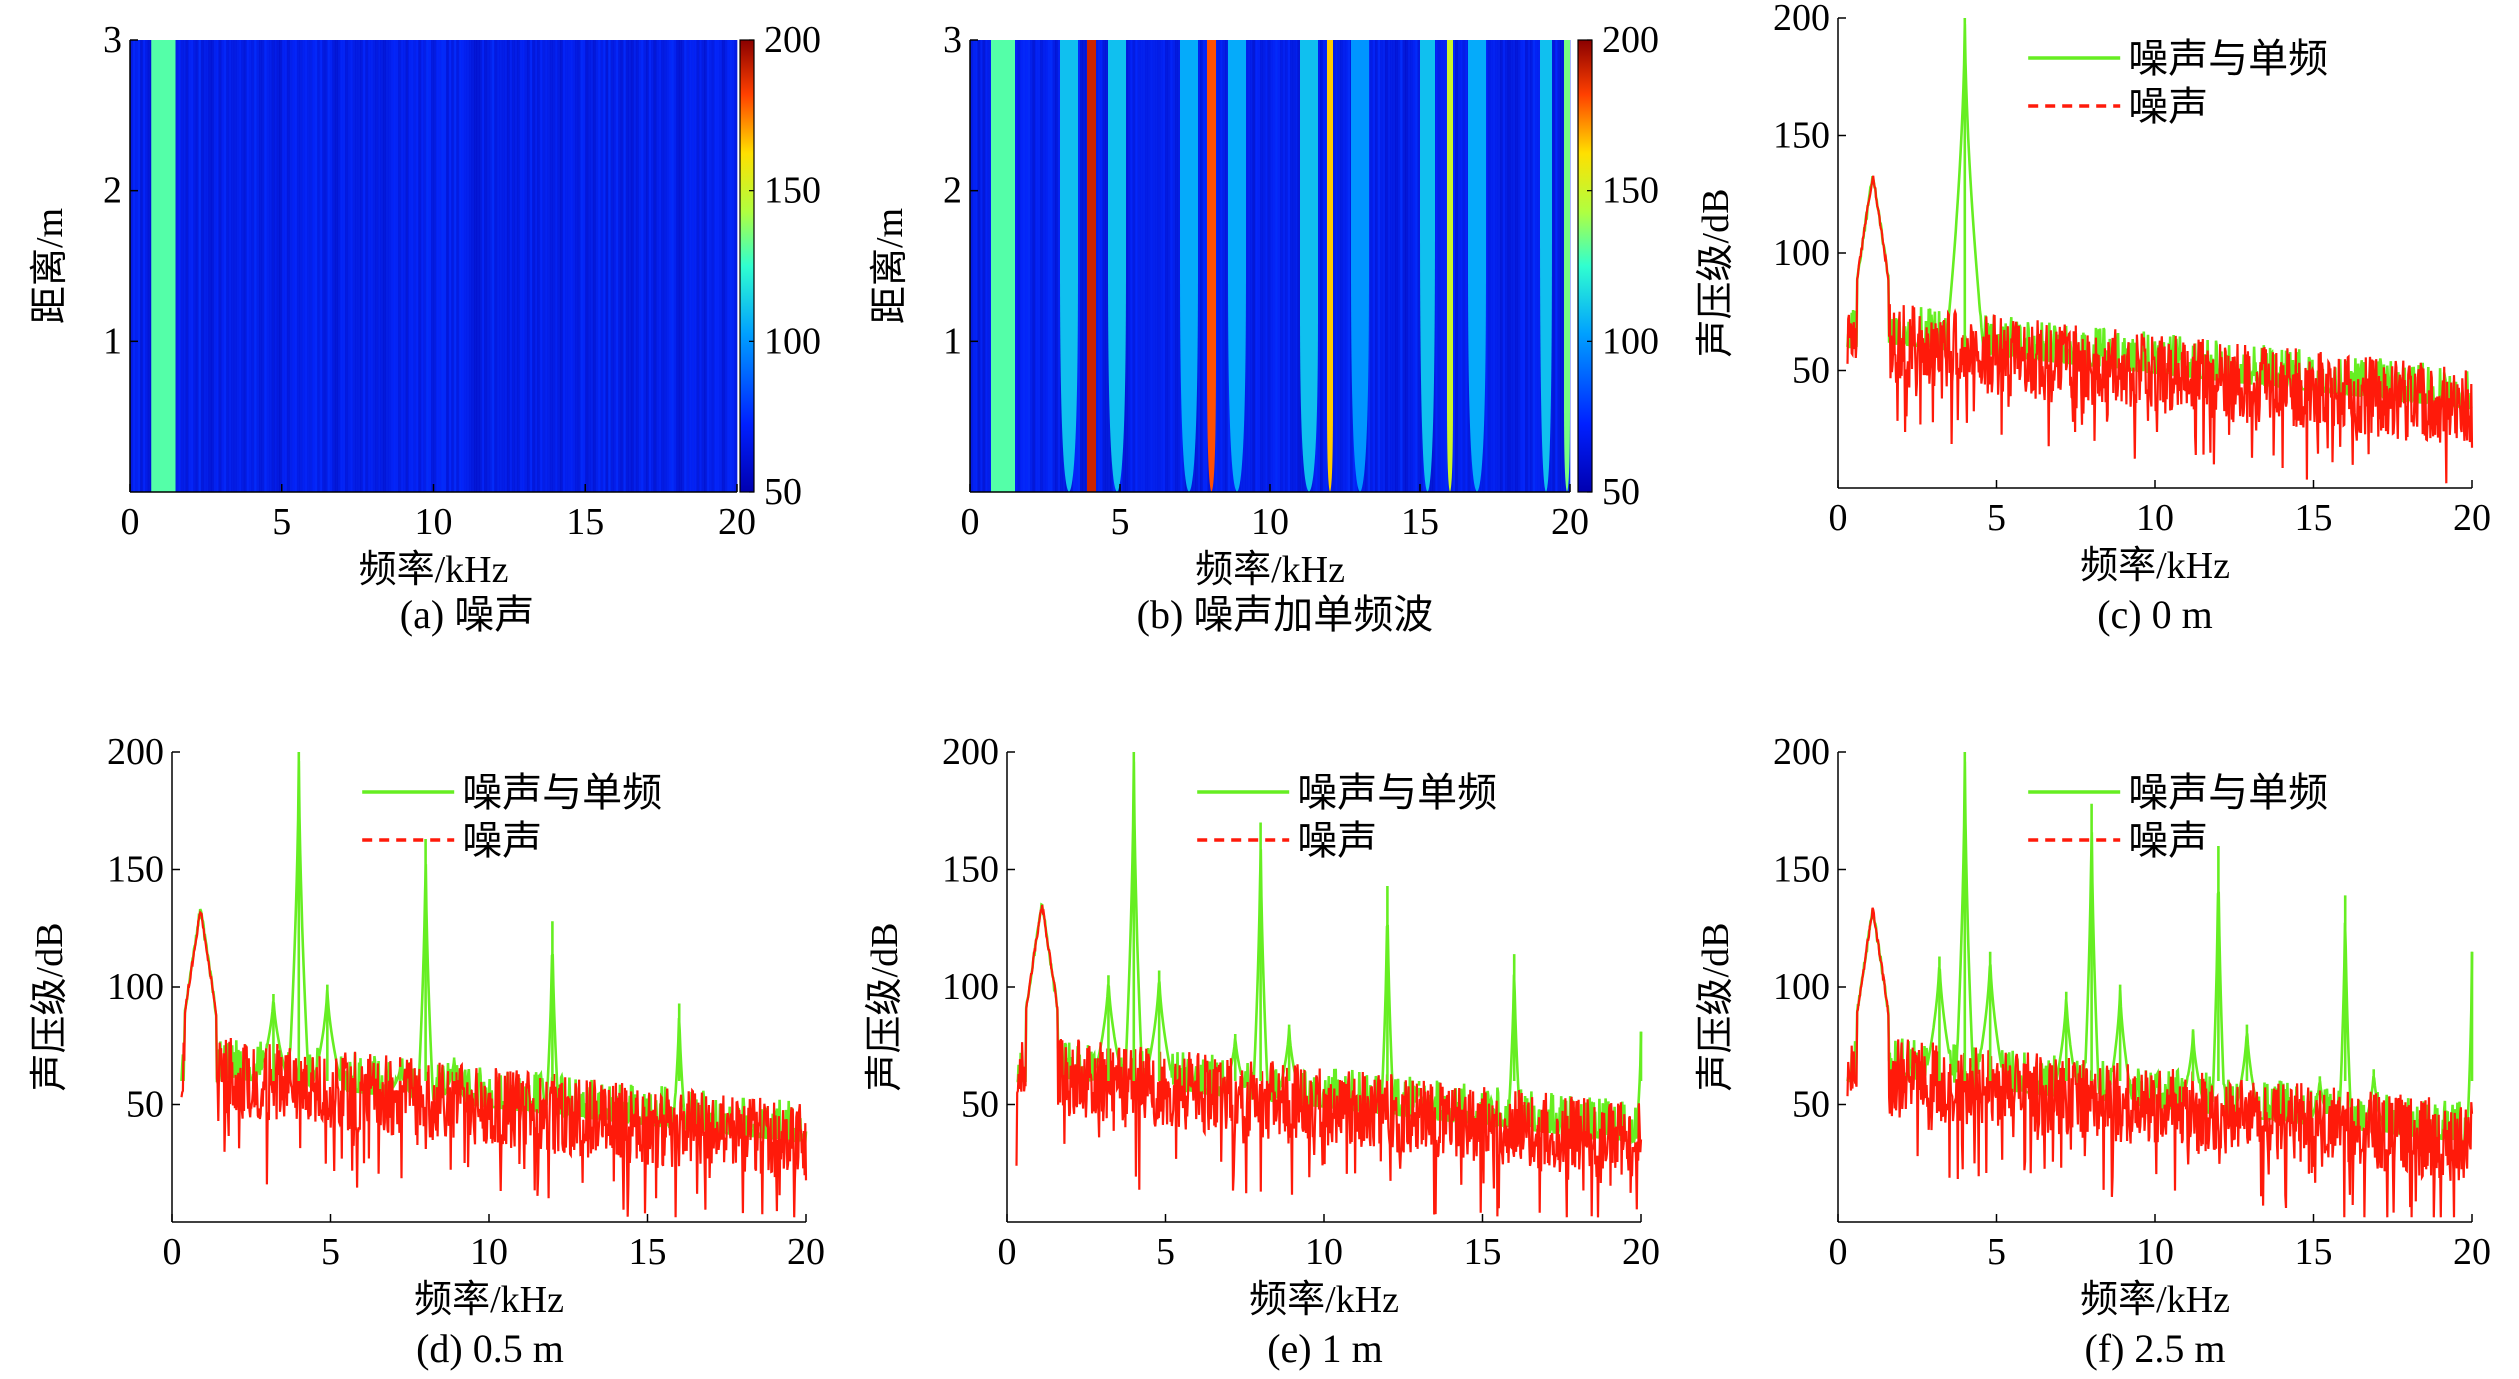 Image resolution: width=2519 pixels, height=1379 pixels. Describe the element at coordinates (1285, 614) in the screenshot. I see `panel-caption: (b) 噪声加单频波` at that location.